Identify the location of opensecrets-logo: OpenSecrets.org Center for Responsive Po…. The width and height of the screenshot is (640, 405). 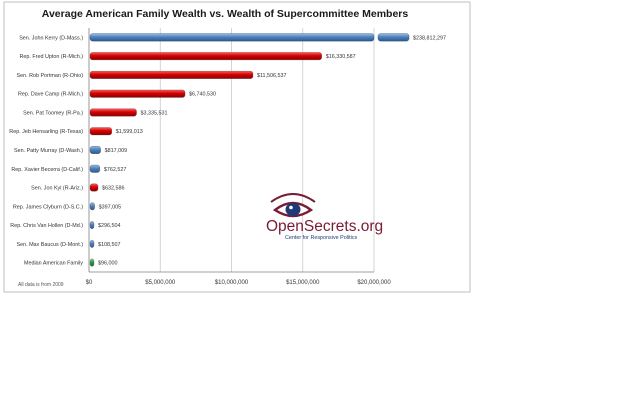
(324, 217).